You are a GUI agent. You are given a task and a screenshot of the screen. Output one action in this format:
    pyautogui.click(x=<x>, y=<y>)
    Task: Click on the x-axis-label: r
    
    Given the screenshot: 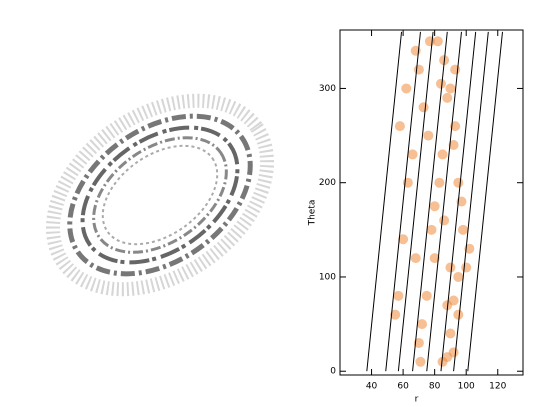 What is the action you would take?
    pyautogui.click(x=417, y=400)
    